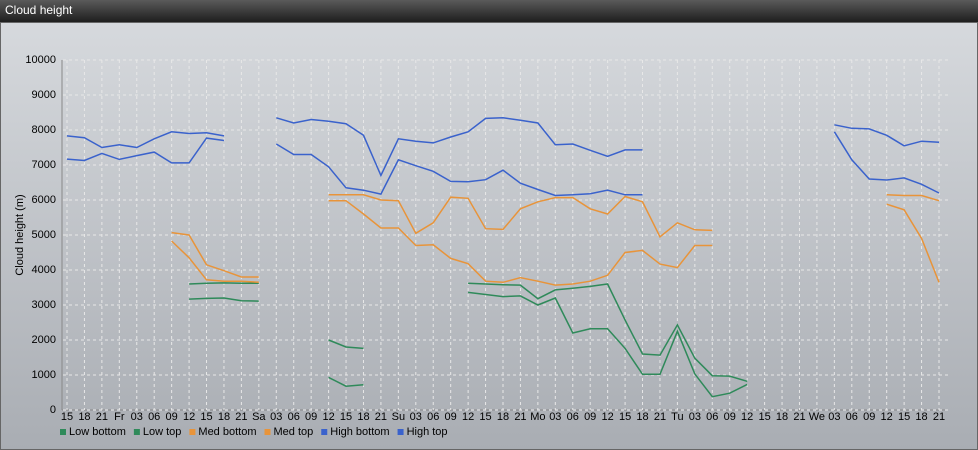  What do you see at coordinates (39, 10) in the screenshot?
I see `chart-title: Cloud height` at bounding box center [39, 10].